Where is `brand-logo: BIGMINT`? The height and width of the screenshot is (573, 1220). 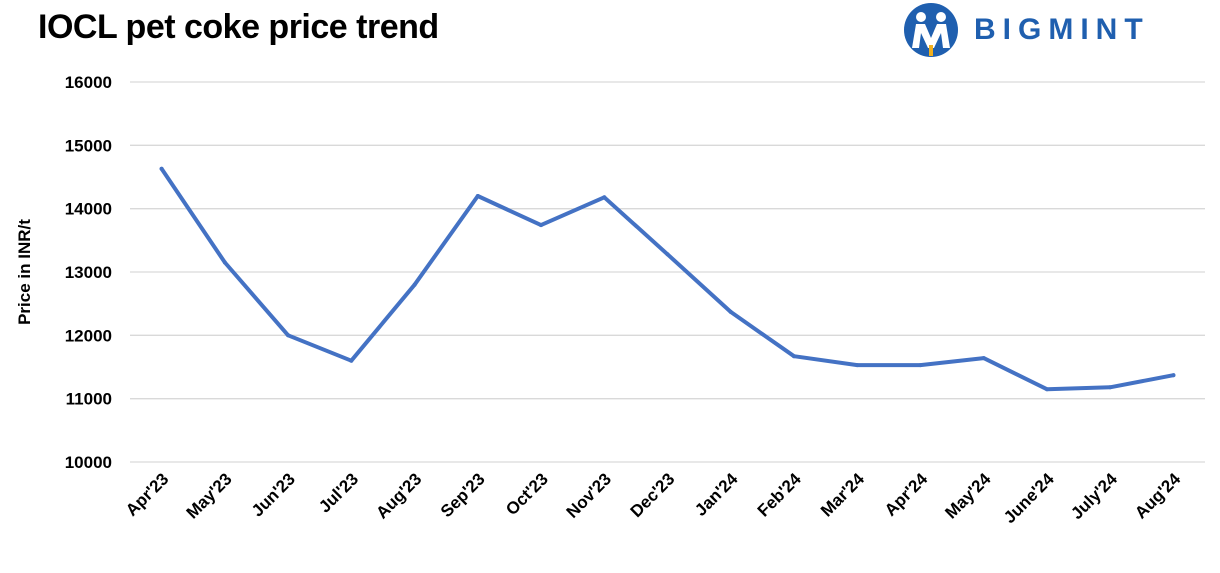
brand-logo: BIGMINT is located at coordinates (1026, 30).